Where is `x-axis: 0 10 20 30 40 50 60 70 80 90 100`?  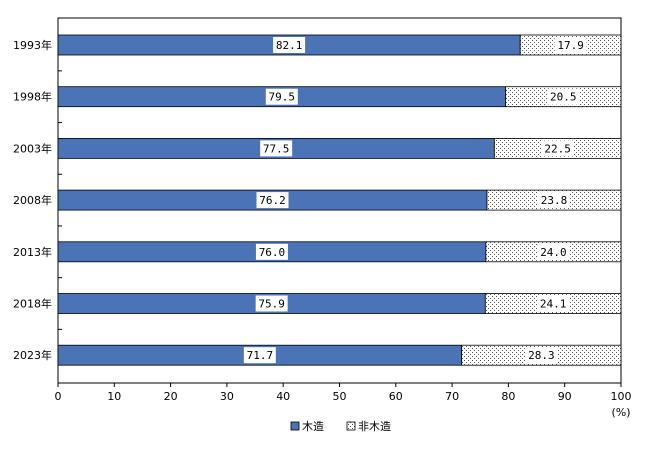
x-axis: 0 10 20 30 40 50 60 70 80 90 100 is located at coordinates (343, 393).